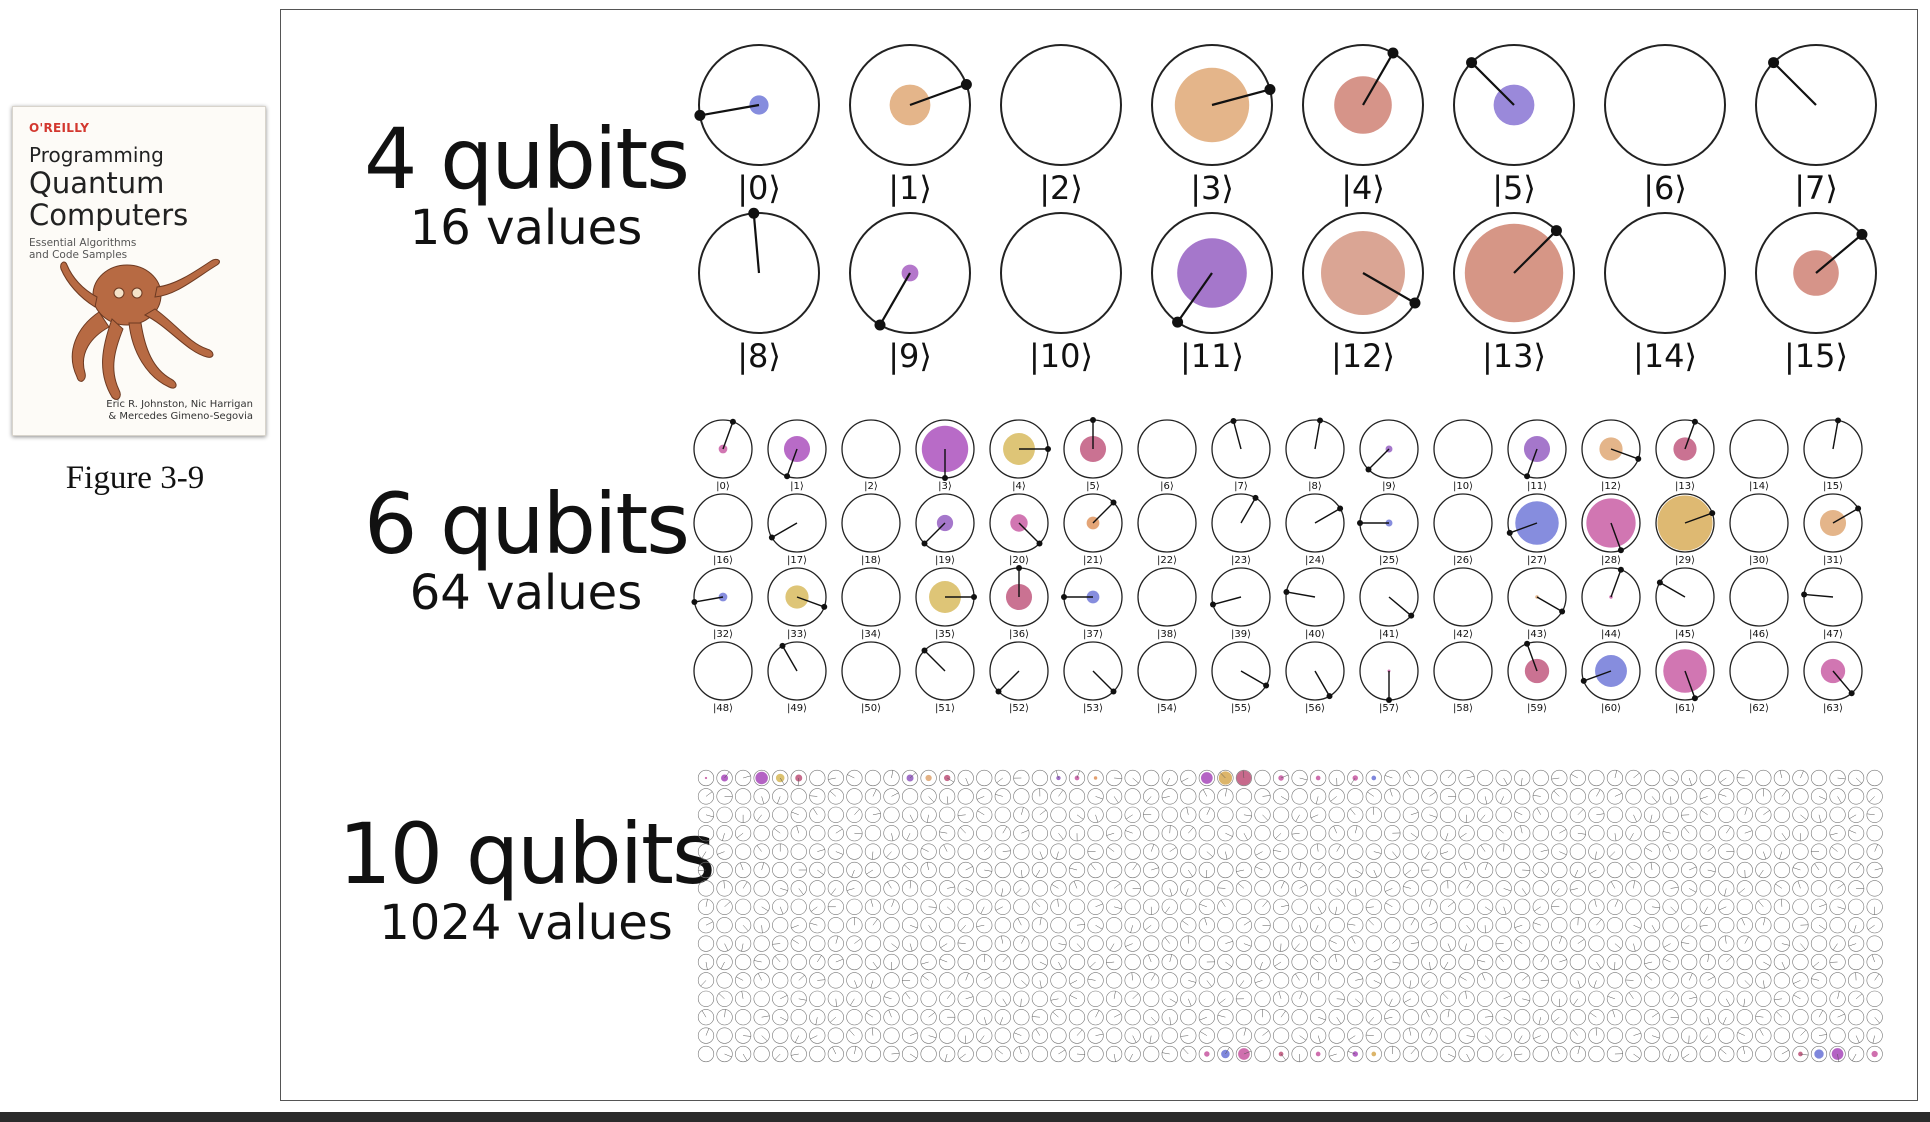 Image resolution: width=1930 pixels, height=1122 pixels. What do you see at coordinates (83, 249) in the screenshot?
I see `book-subtitle: Essential Algorithms and Code Samples` at bounding box center [83, 249].